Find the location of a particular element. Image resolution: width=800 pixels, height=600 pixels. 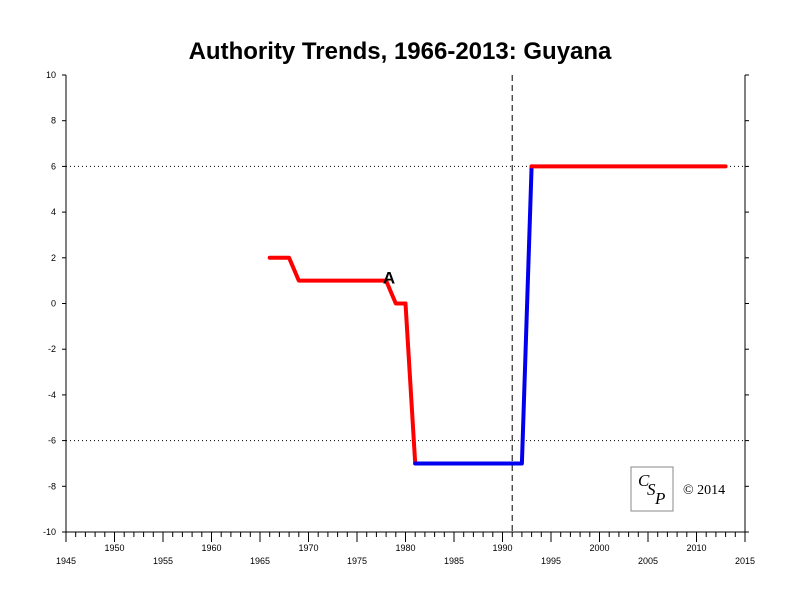

x-tick-label-lower: 1945 is located at coordinates (66, 561).